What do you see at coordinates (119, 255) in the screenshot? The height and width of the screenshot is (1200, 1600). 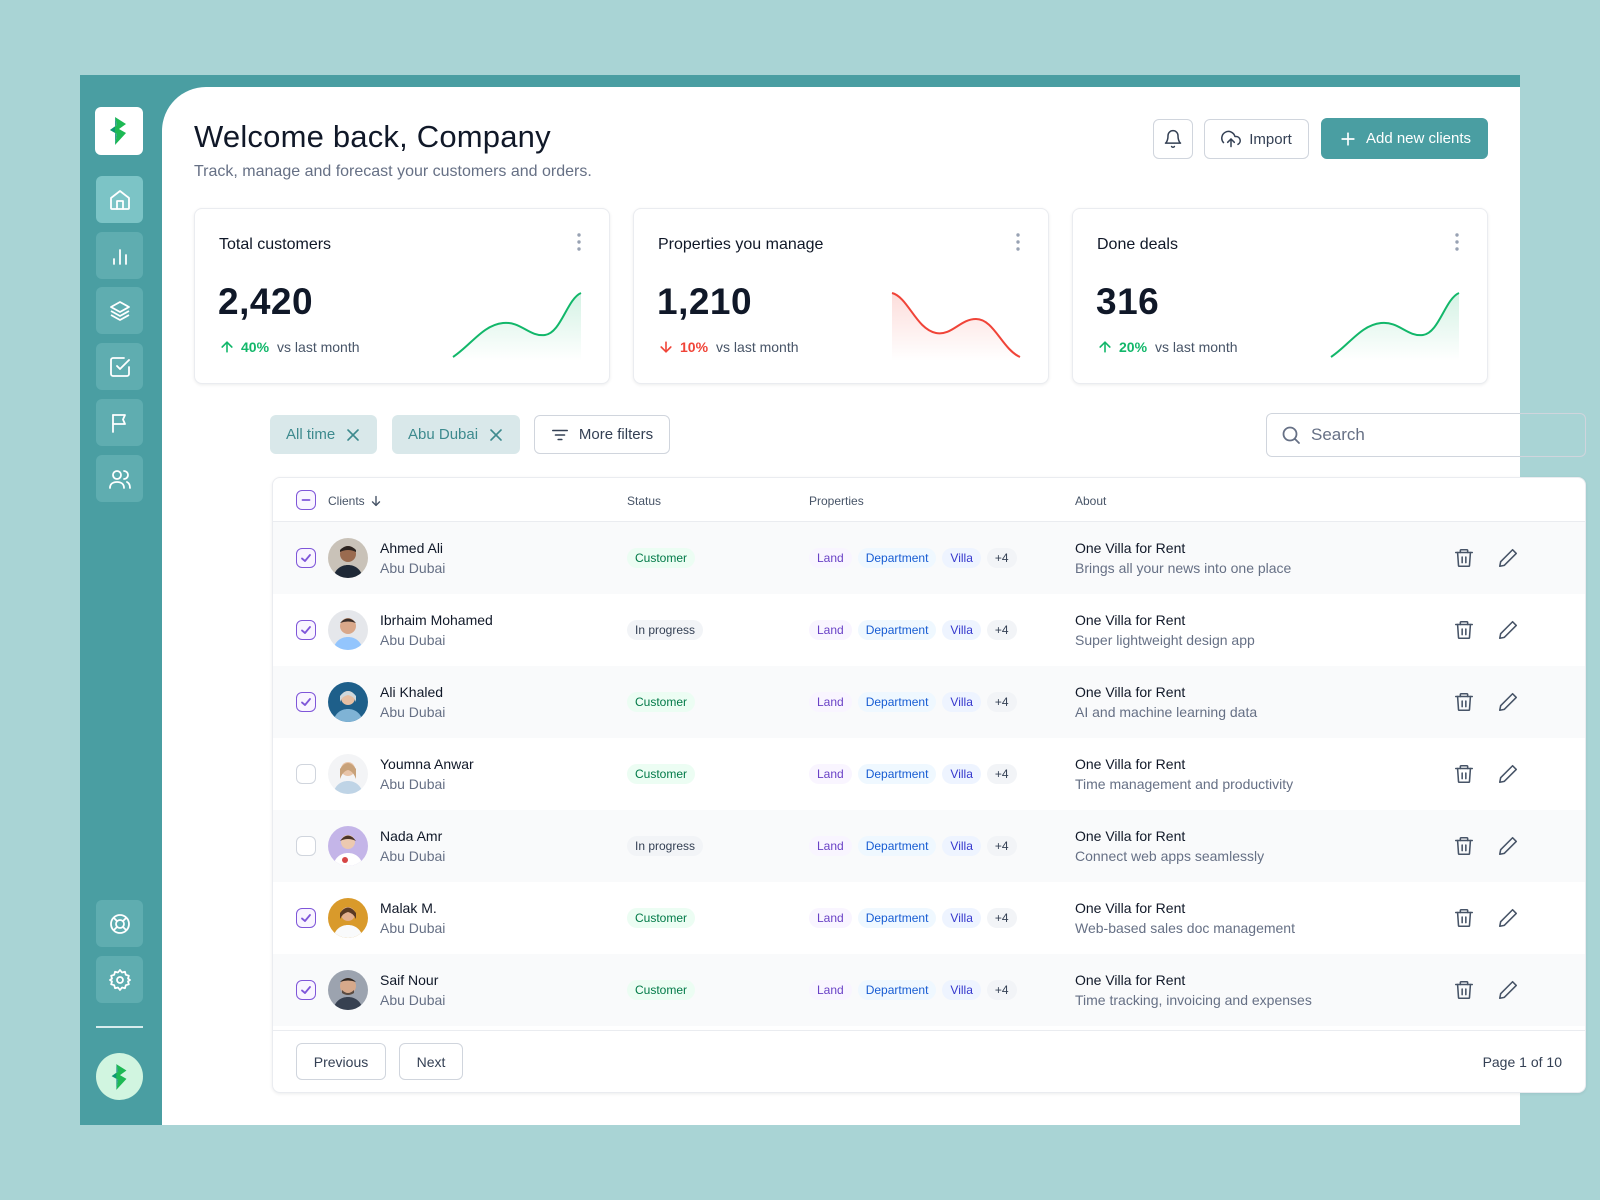 I see `nav-analytics` at bounding box center [119, 255].